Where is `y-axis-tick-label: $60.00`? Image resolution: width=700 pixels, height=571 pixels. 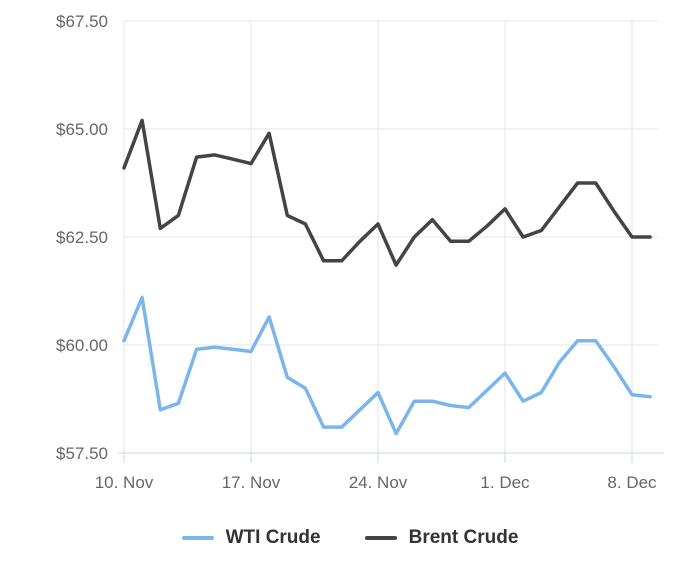 y-axis-tick-label: $60.00 is located at coordinates (82, 345).